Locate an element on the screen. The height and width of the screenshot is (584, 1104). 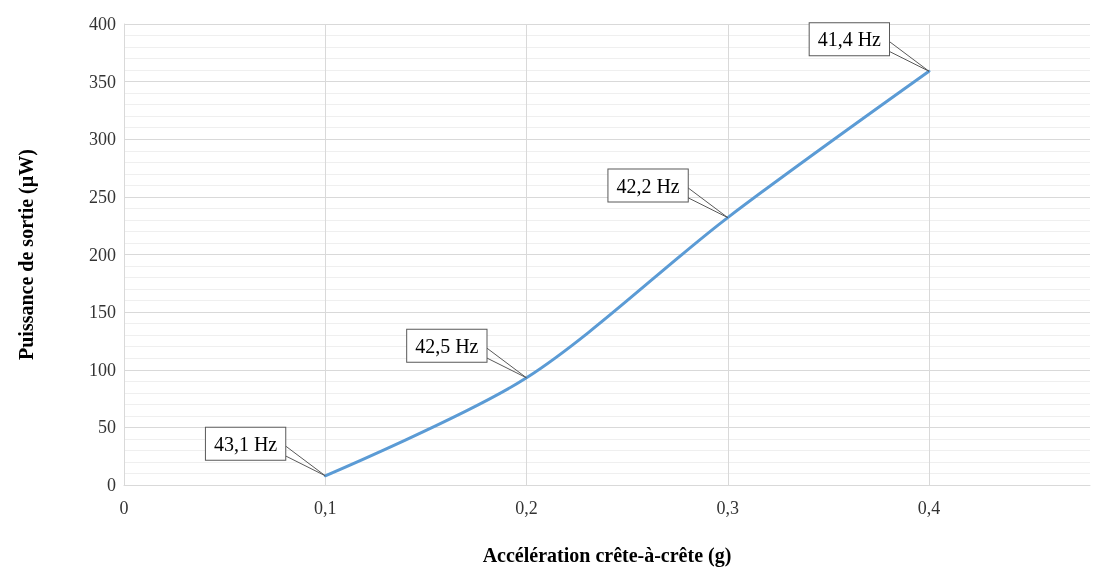
annotation: 42,2 Hz is located at coordinates (648, 185).